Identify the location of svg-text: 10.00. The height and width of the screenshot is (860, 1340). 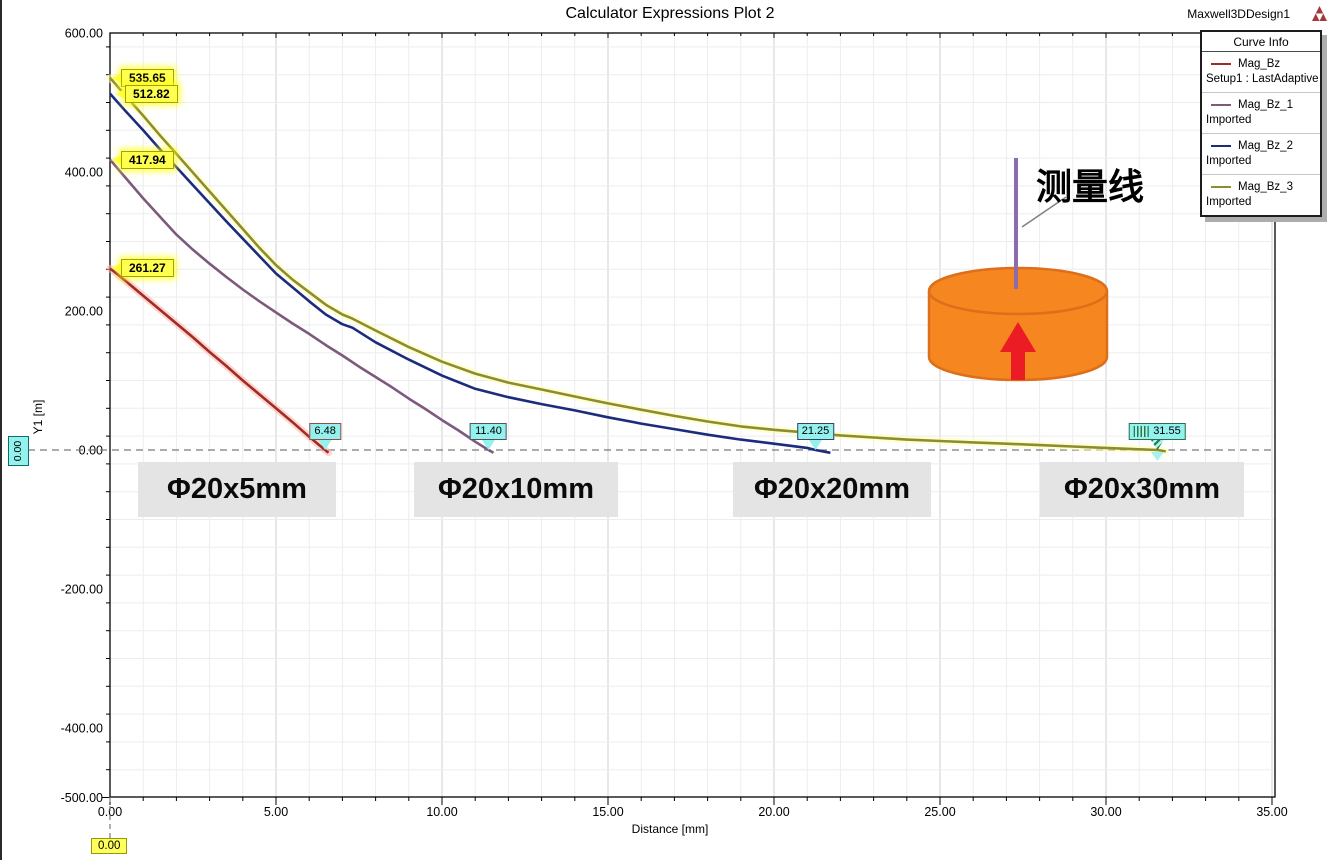
(441, 812).